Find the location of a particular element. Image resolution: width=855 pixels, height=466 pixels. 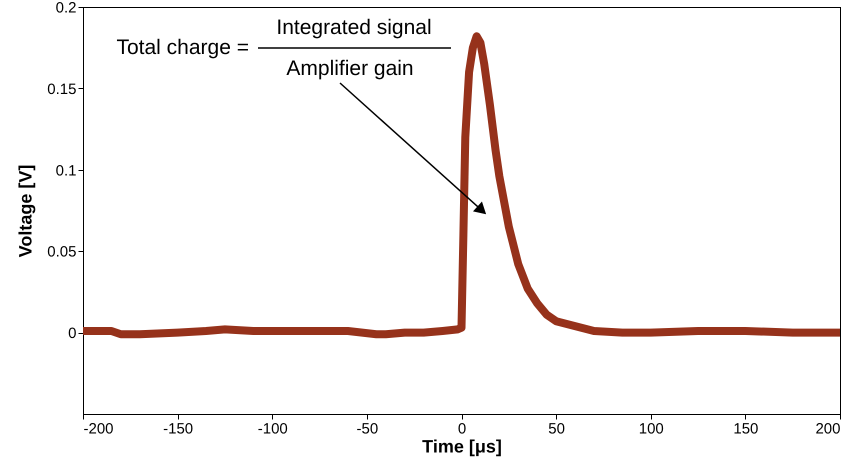

y-tick-label: 0.1 is located at coordinates (66, 171).